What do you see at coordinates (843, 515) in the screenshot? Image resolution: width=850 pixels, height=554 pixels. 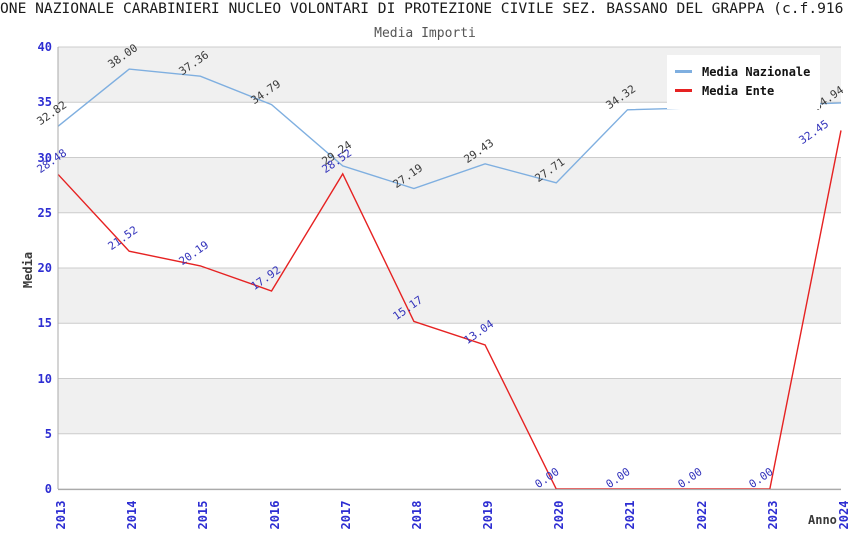 I see `x-axis-tick-label: 2024` at bounding box center [843, 515].